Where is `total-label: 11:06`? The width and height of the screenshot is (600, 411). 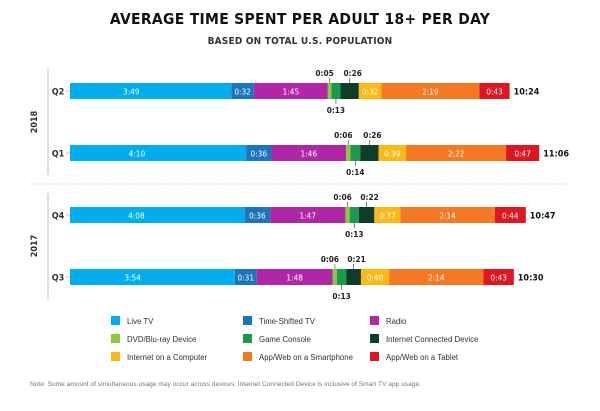
total-label: 11:06 is located at coordinates (556, 155).